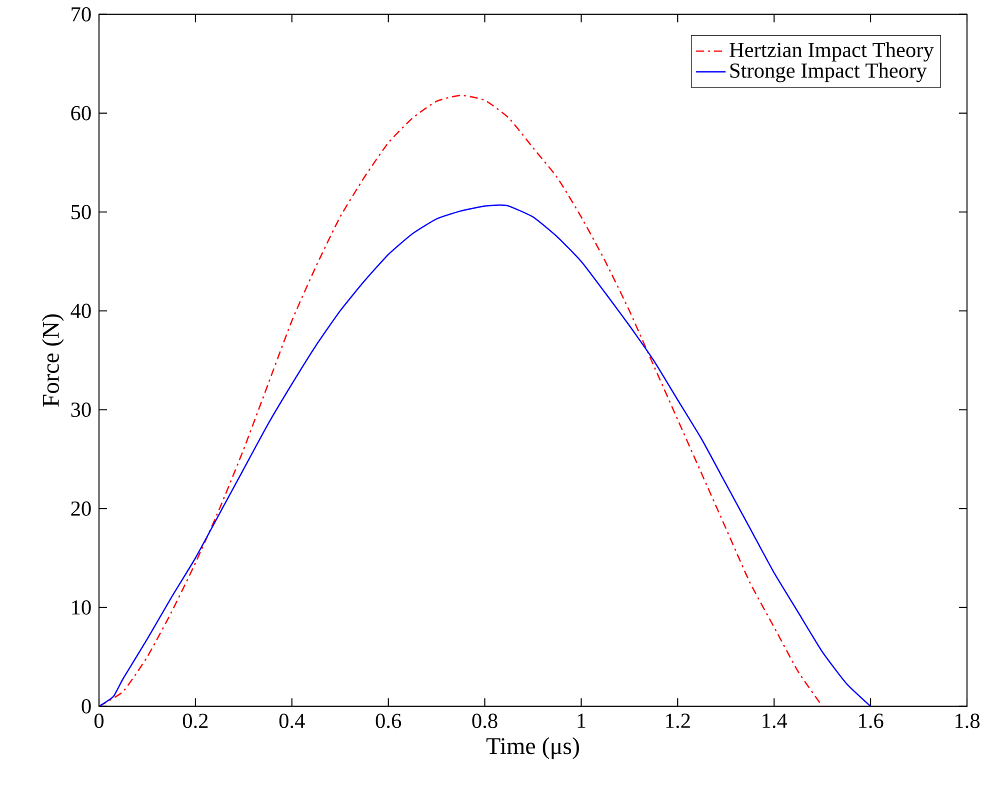 The width and height of the screenshot is (992, 803). Describe the element at coordinates (81, 607) in the screenshot. I see `y-tick-label: 10` at that location.